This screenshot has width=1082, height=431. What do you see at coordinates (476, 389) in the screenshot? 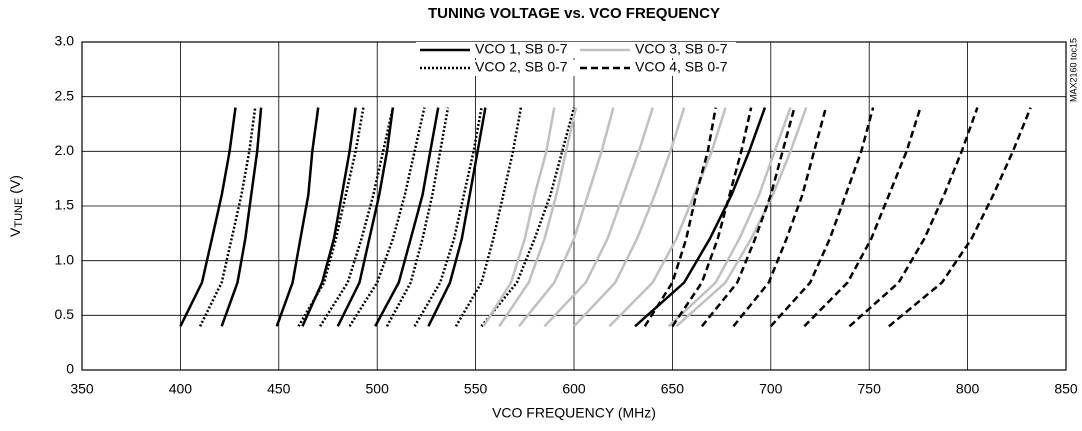
I see `x-tick-label: 550` at bounding box center [476, 389].